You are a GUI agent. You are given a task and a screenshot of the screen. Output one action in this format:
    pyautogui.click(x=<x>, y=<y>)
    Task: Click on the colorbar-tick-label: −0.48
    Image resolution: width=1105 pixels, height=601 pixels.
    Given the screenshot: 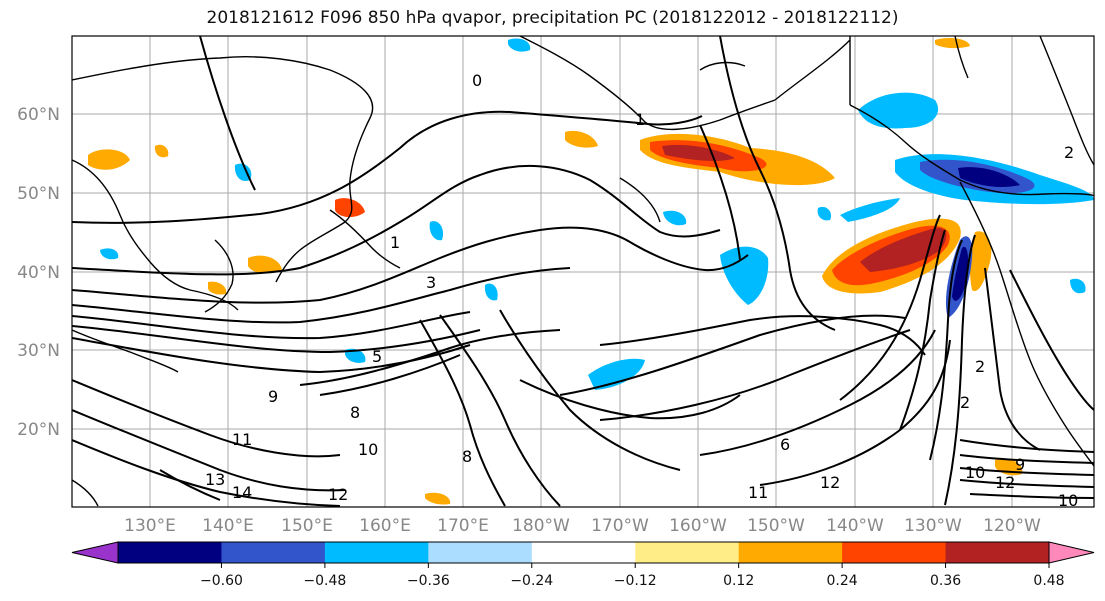 What is the action you would take?
    pyautogui.click(x=324, y=581)
    